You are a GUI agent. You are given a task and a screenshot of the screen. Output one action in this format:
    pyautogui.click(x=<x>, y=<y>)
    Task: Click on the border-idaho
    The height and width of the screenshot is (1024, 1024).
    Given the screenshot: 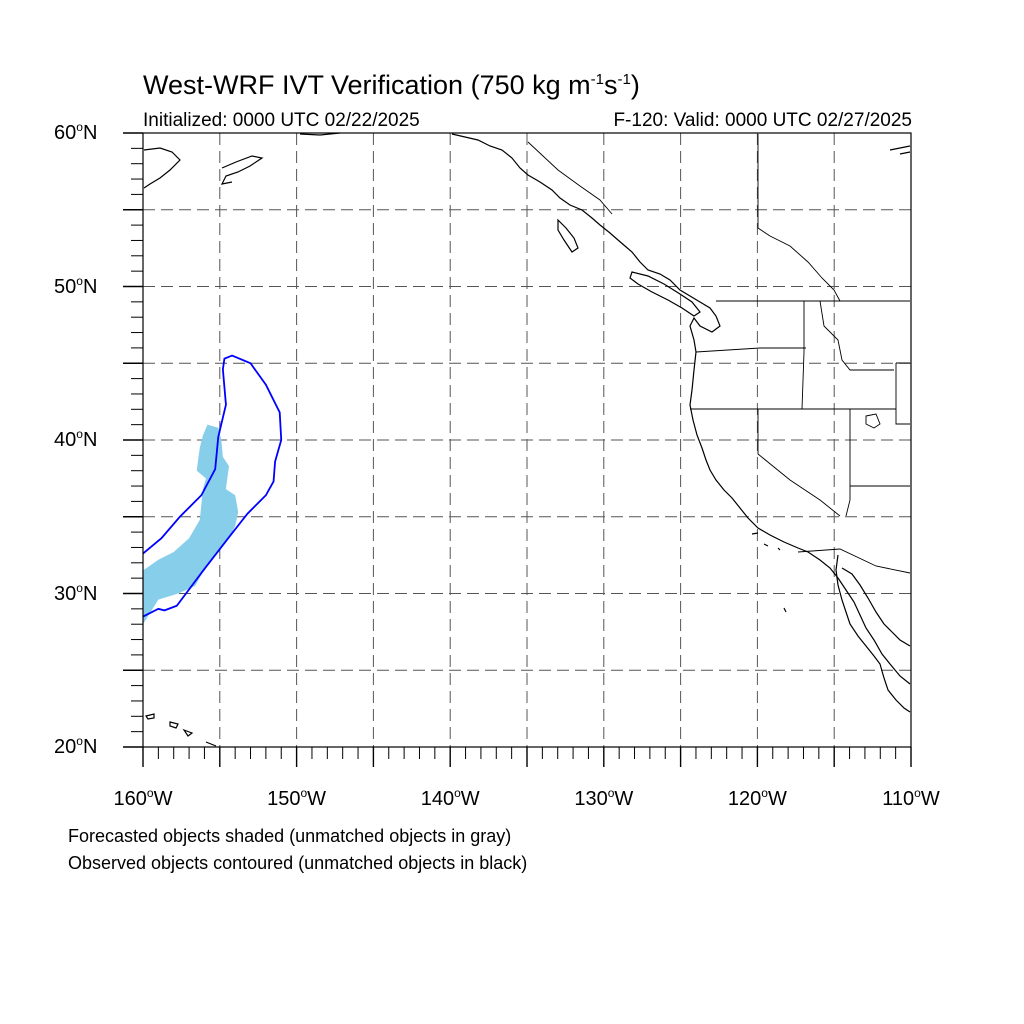 What is the action you would take?
    pyautogui.click(x=847, y=355)
    